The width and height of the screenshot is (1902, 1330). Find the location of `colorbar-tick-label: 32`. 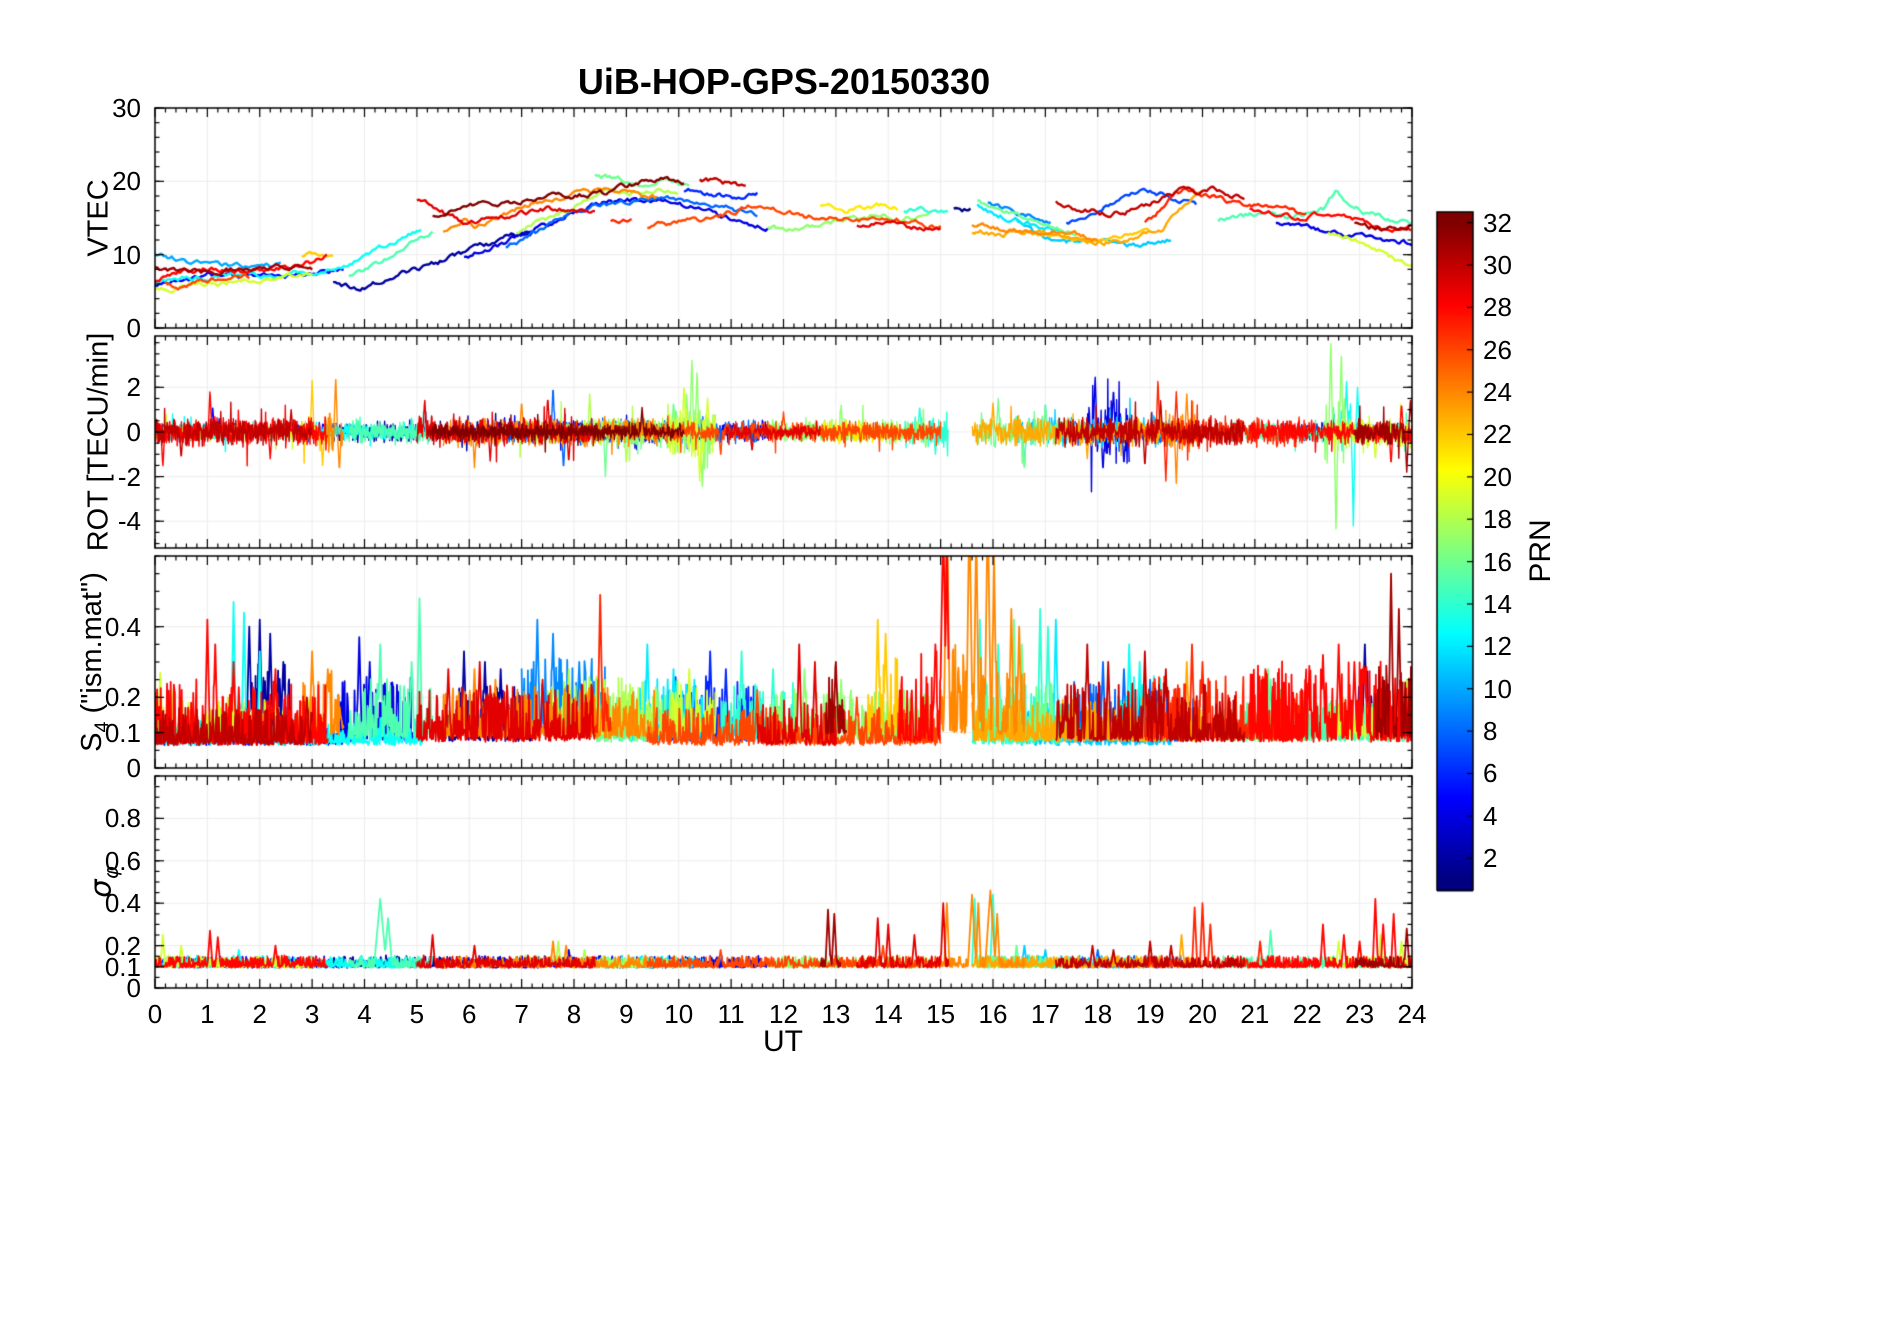

colorbar-tick-label: 32 is located at coordinates (1497, 222).